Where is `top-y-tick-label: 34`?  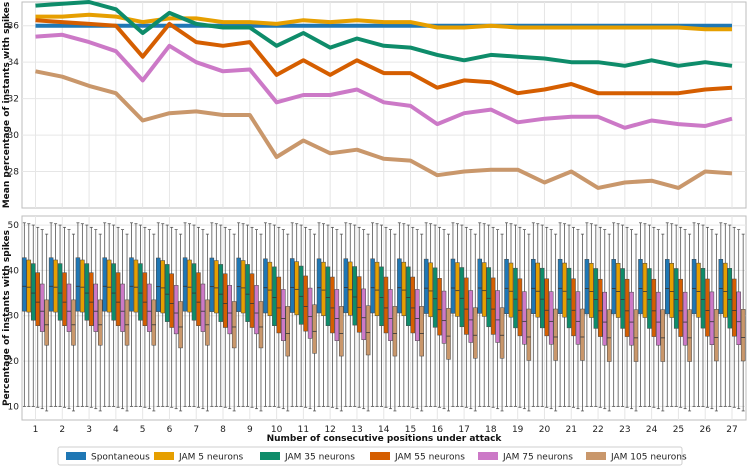
top-y-tick-label: 34 is located at coordinates (14, 63).